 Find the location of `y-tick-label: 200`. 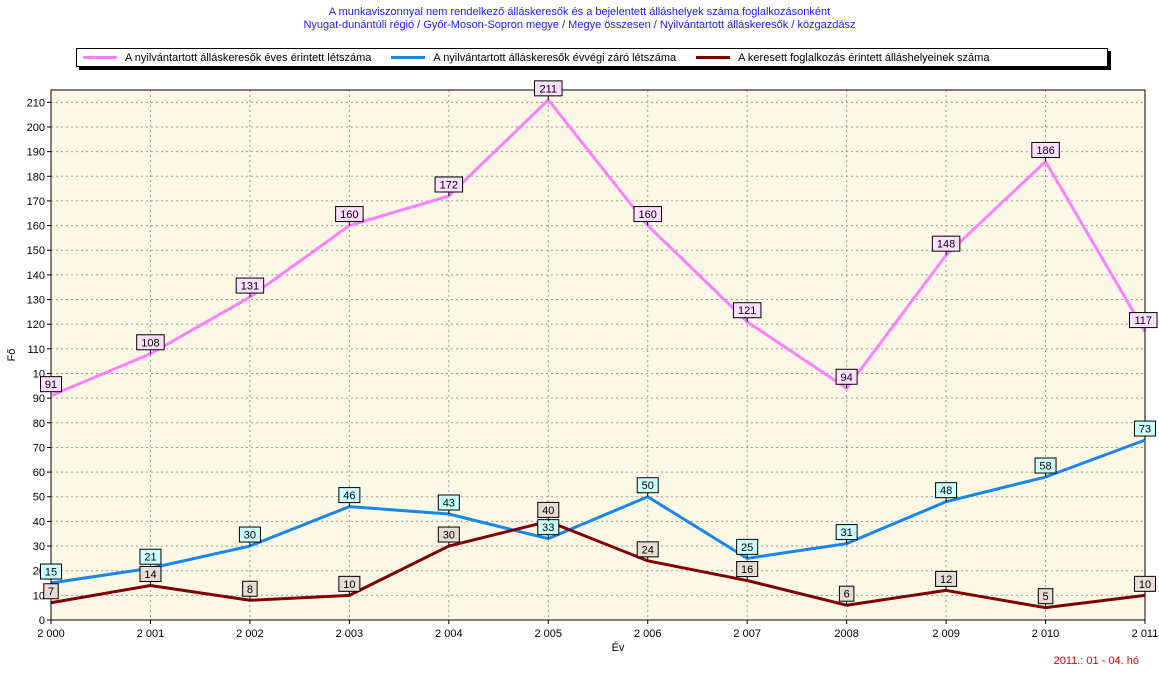

y-tick-label: 200 is located at coordinates (36, 128).